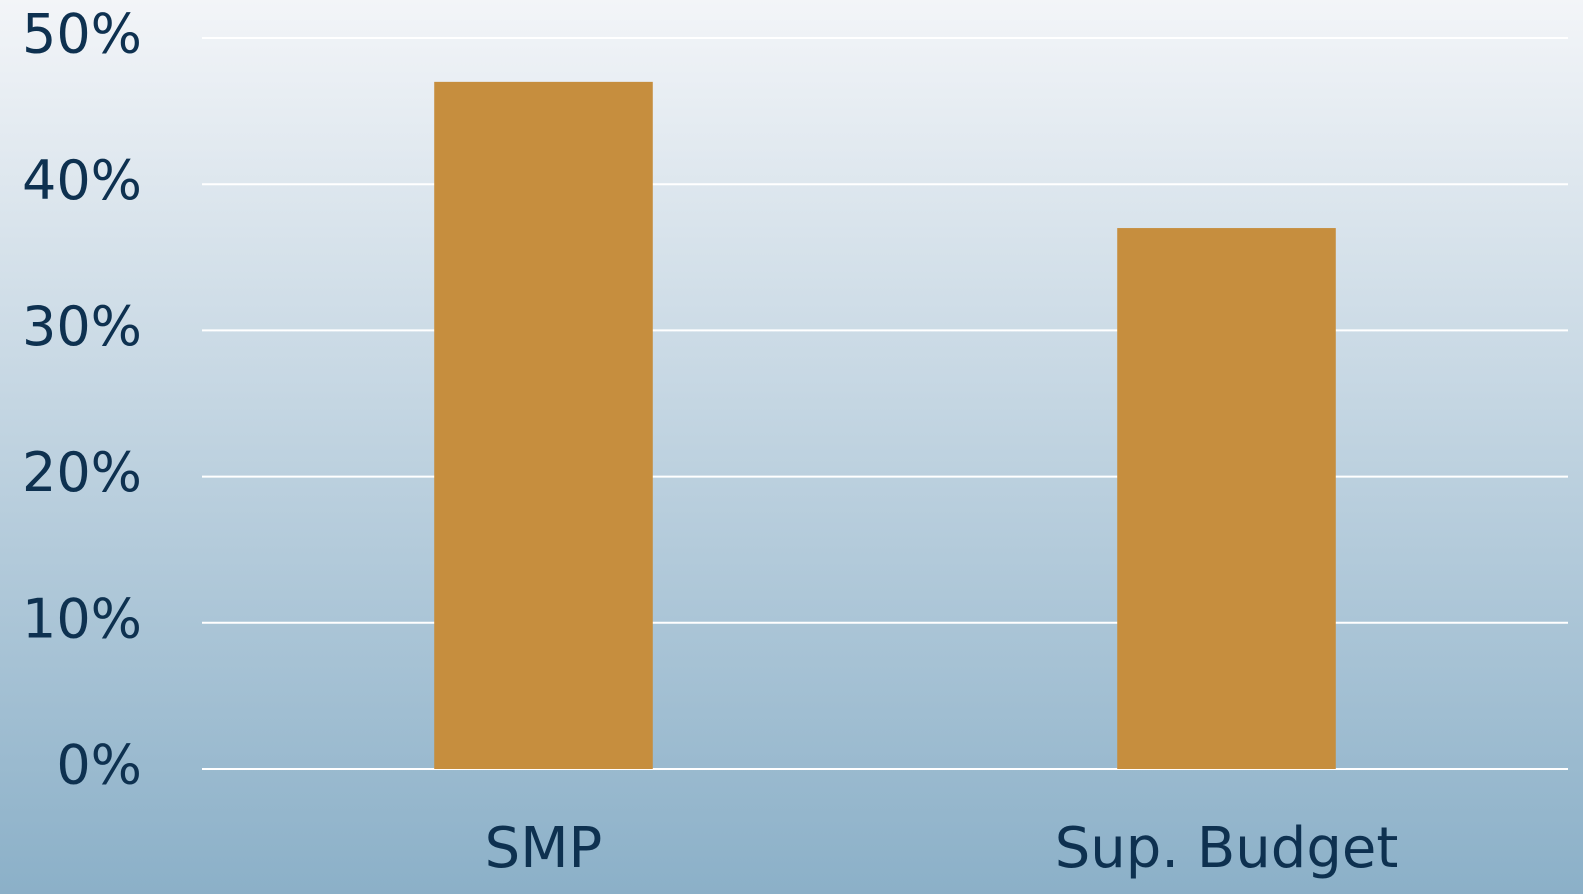 The height and width of the screenshot is (894, 1583). What do you see at coordinates (82, 618) in the screenshot?
I see `y-tick-label: 10%` at bounding box center [82, 618].